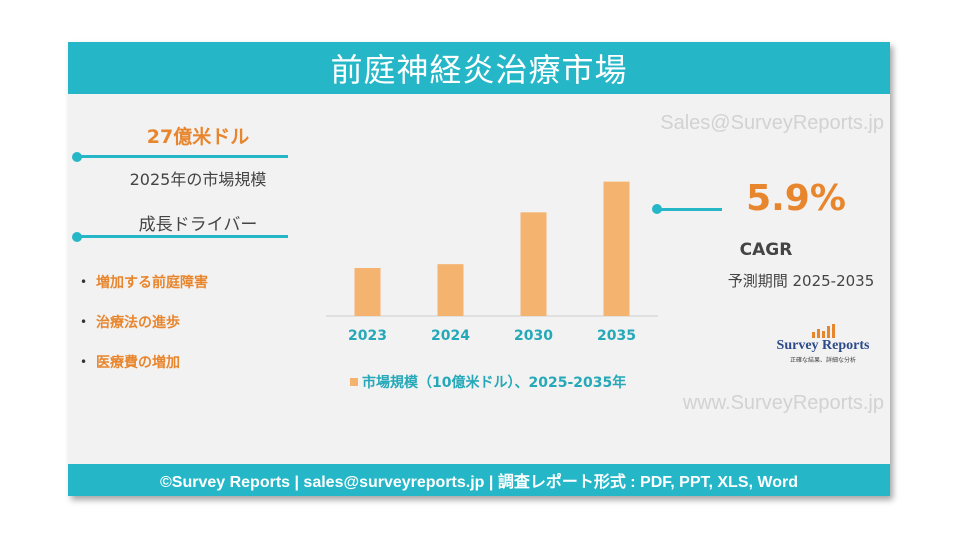 This screenshot has width=960, height=540. I want to click on survey-reports-logo: Survey Reports 正確な結果、詳細な分析, so click(823, 349).